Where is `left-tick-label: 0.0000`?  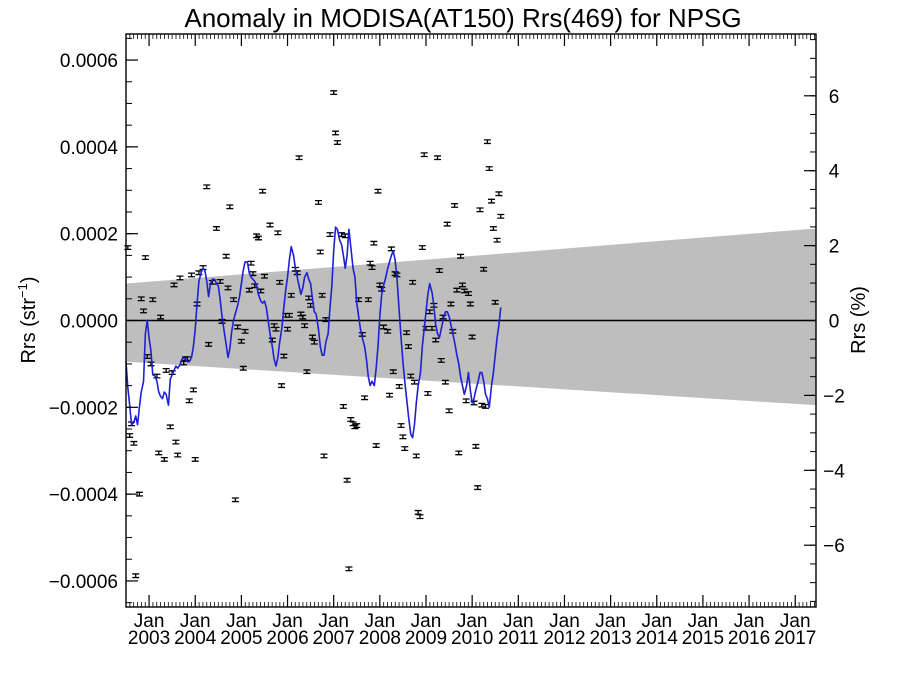 left-tick-label: 0.0000 is located at coordinates (89, 322).